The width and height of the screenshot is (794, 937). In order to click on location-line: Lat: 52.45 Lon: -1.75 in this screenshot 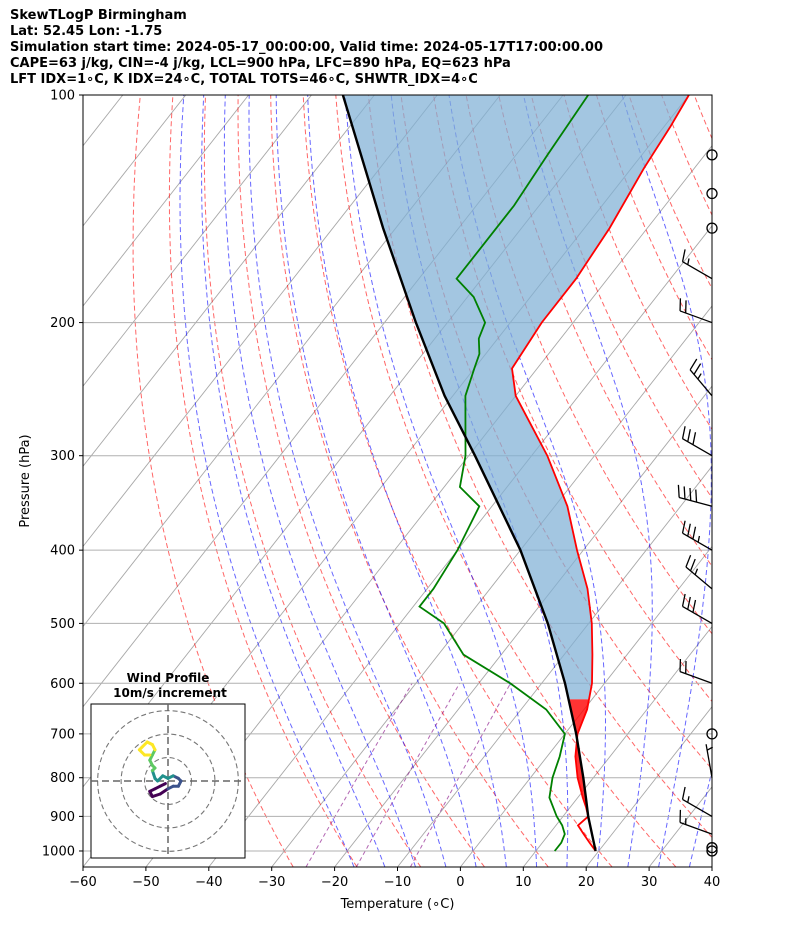, I will do `click(86, 31)`.